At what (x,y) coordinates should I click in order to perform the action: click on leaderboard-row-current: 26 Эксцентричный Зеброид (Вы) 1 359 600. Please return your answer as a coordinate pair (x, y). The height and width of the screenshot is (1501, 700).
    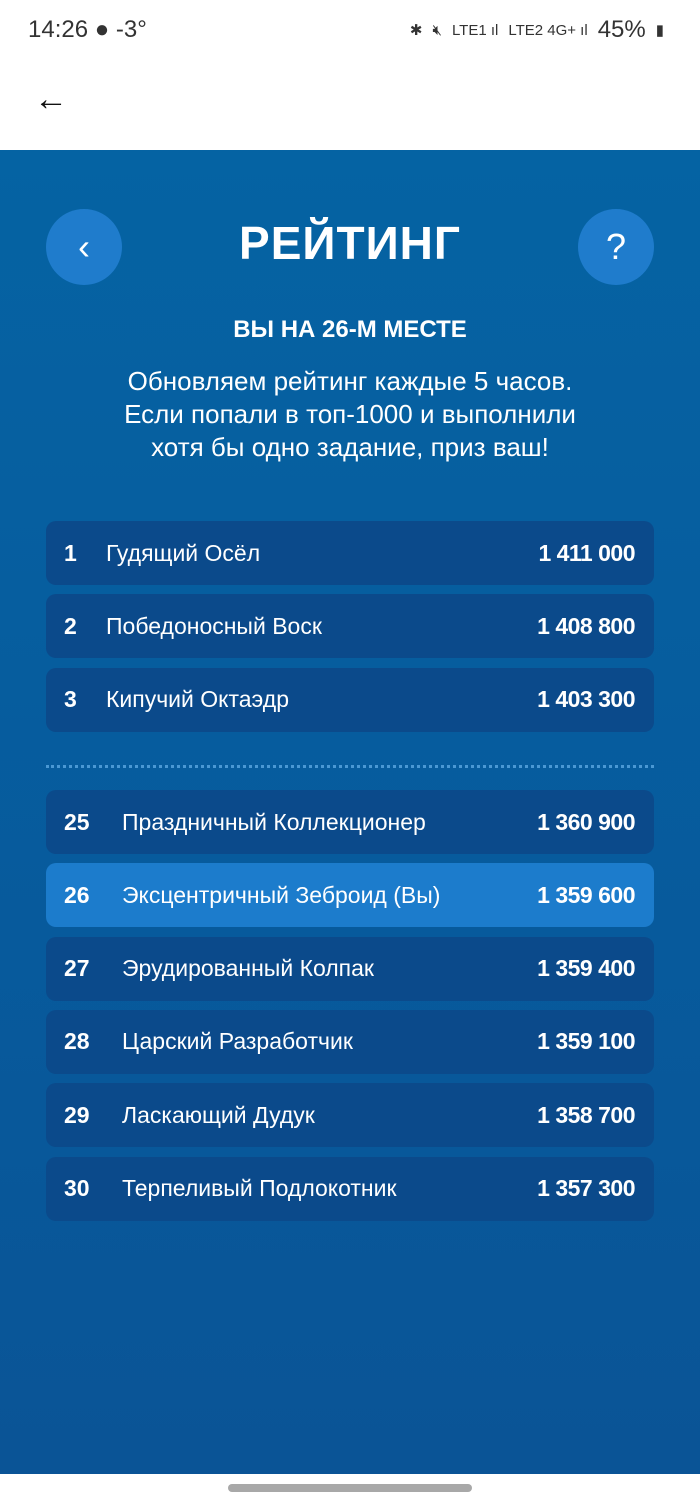
    Looking at the image, I should click on (350, 895).